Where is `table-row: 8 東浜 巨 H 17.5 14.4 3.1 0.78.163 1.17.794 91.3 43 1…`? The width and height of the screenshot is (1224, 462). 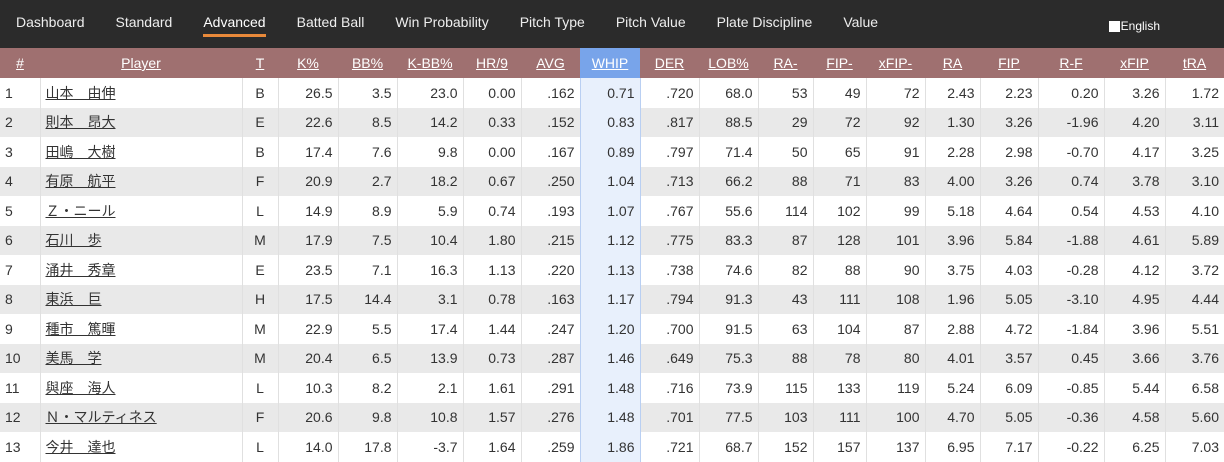
table-row: 8 東浜 巨 H 17.5 14.4 3.1 0.78.163 1.17.794 91.3 43 1… is located at coordinates (612, 299).